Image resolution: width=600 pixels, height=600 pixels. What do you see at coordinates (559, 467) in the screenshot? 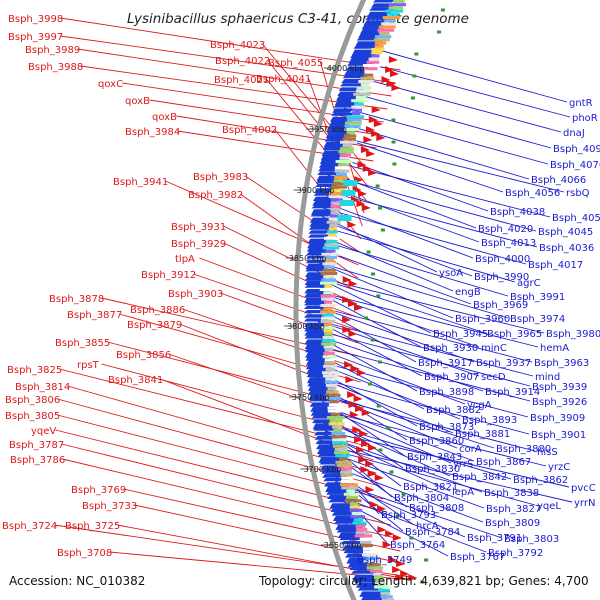
I see `right-gene-label: yrzC` at bounding box center [559, 467].